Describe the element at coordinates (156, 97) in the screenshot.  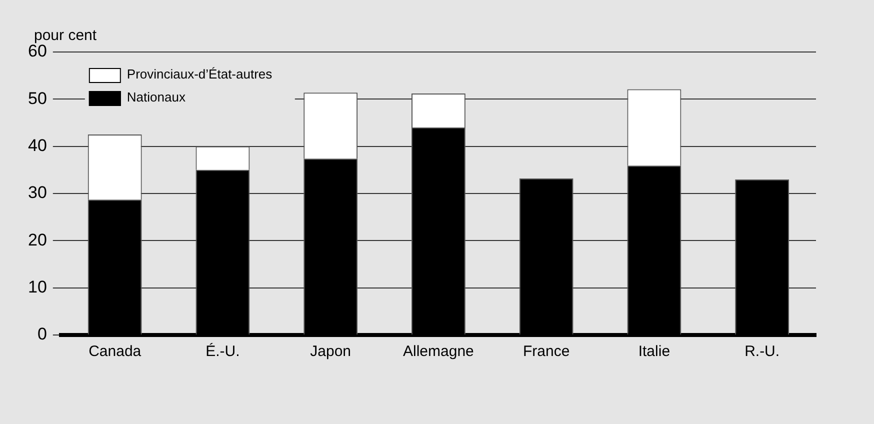
I see `legend-label: Nationaux` at that location.